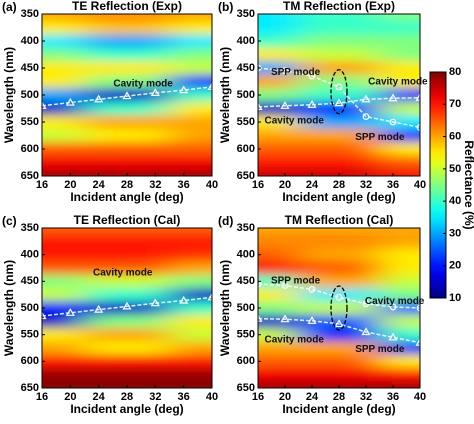 This screenshot has width=474, height=424. What do you see at coordinates (380, 137) in the screenshot?
I see `annotation: SPP mode` at bounding box center [380, 137].